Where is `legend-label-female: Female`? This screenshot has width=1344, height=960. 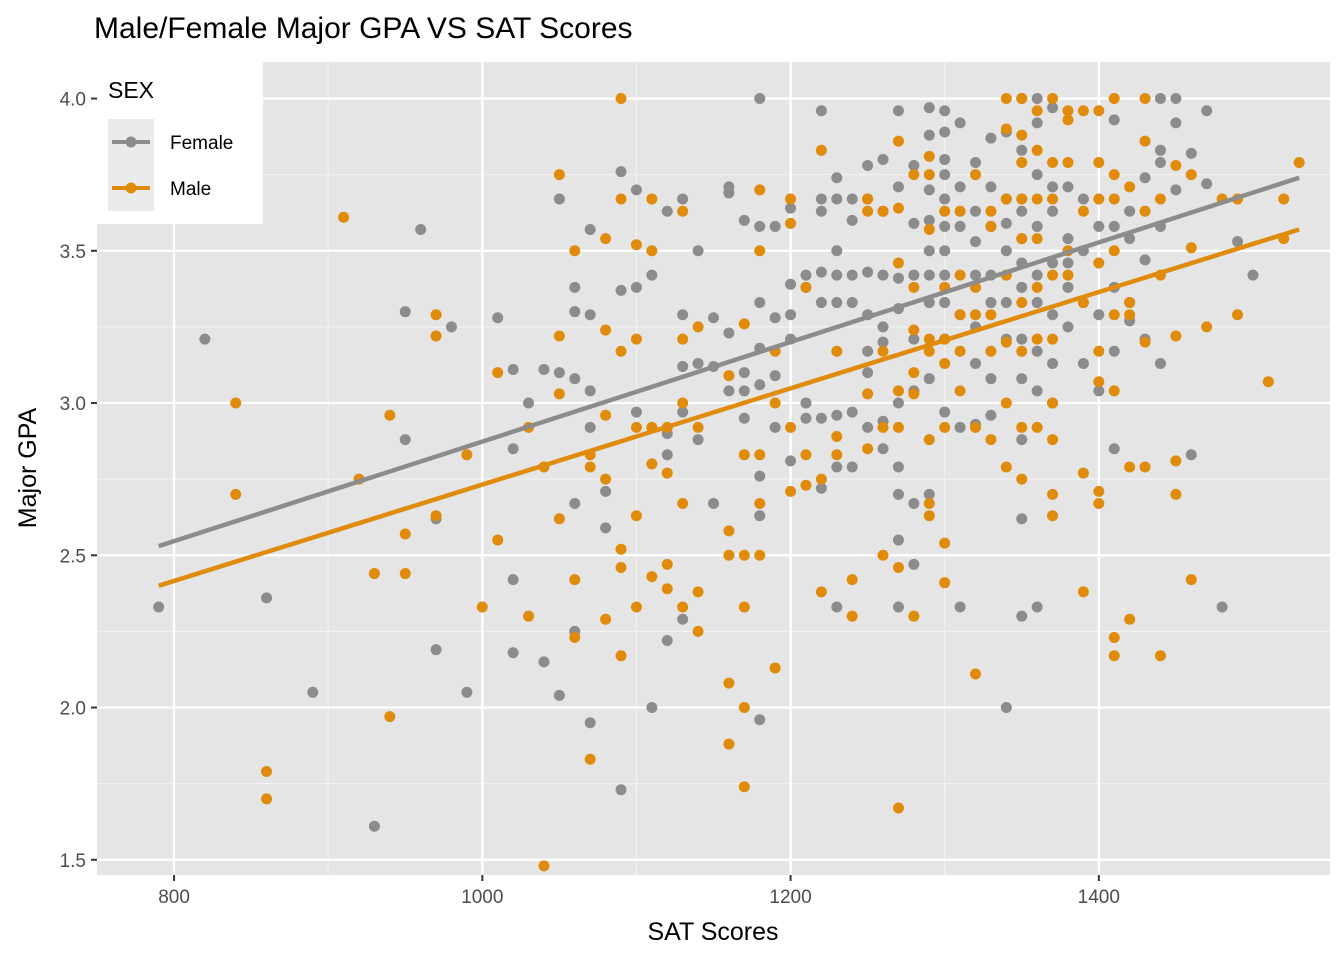
legend-label-female: Female is located at coordinates (201, 143).